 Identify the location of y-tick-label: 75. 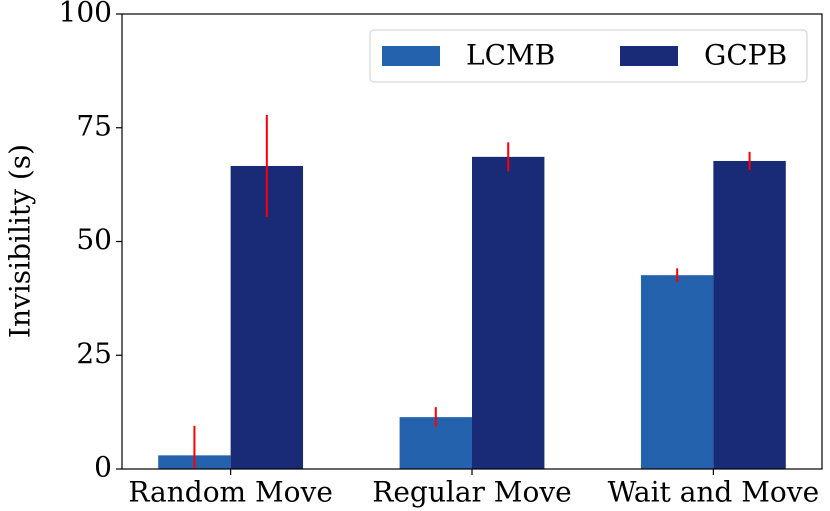
(94, 125).